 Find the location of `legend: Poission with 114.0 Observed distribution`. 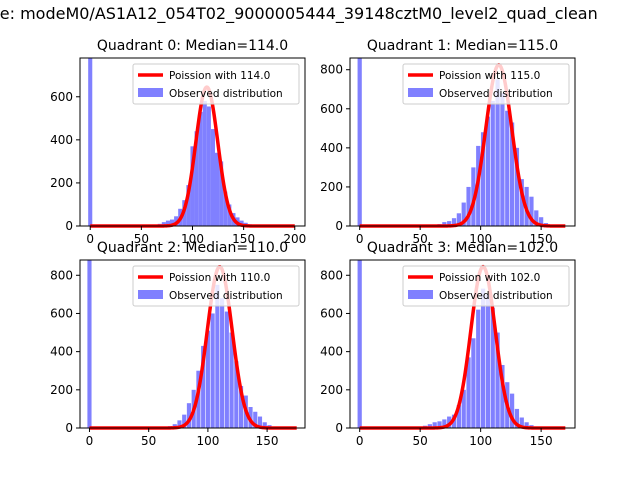

legend: Poission with 114.0 Observed distribution is located at coordinates (216, 84).